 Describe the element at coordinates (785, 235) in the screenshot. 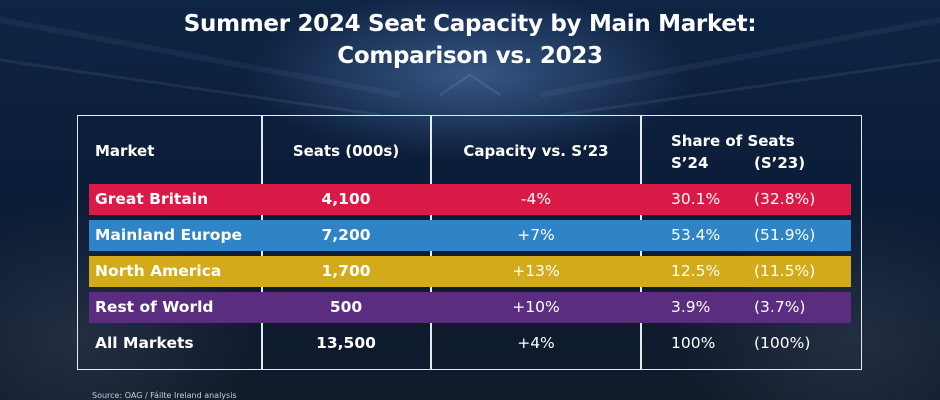

I see `cell-share-s23: (51.9%)` at that location.